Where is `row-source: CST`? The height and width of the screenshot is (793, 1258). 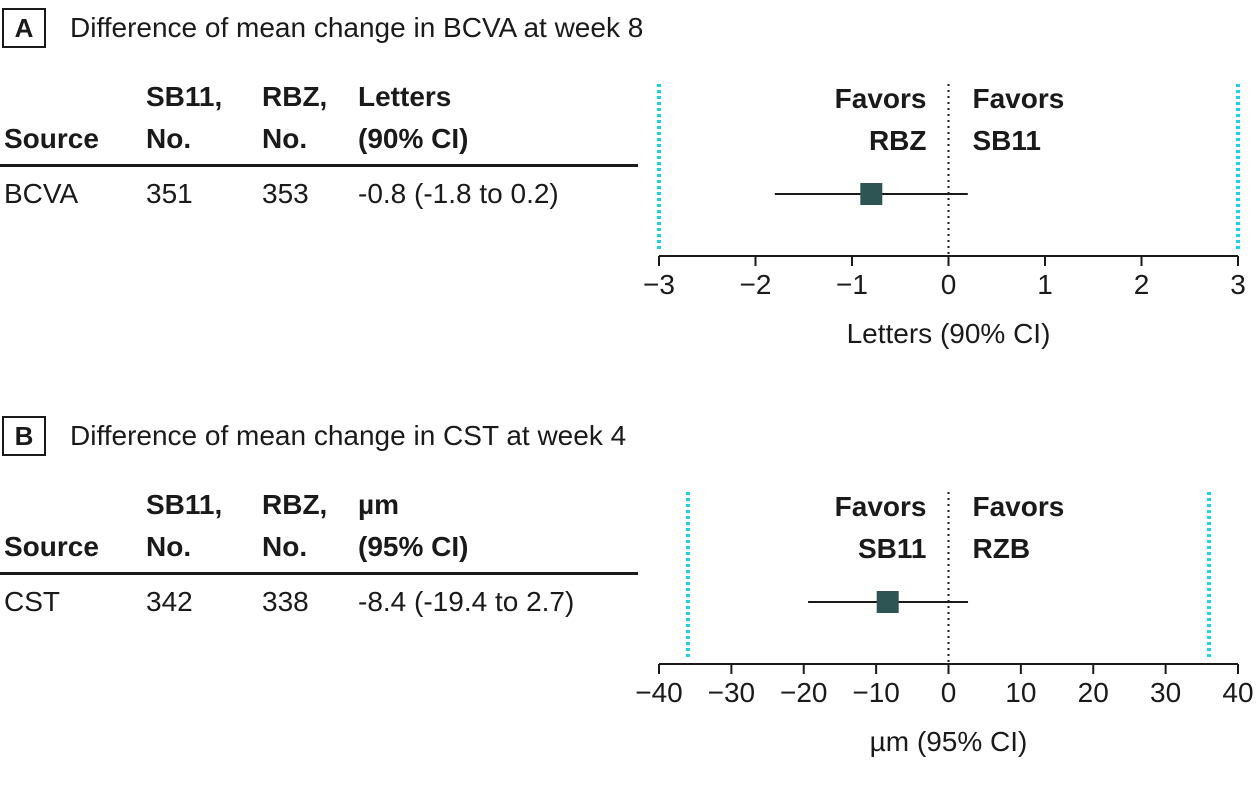
row-source: CST is located at coordinates (32, 601).